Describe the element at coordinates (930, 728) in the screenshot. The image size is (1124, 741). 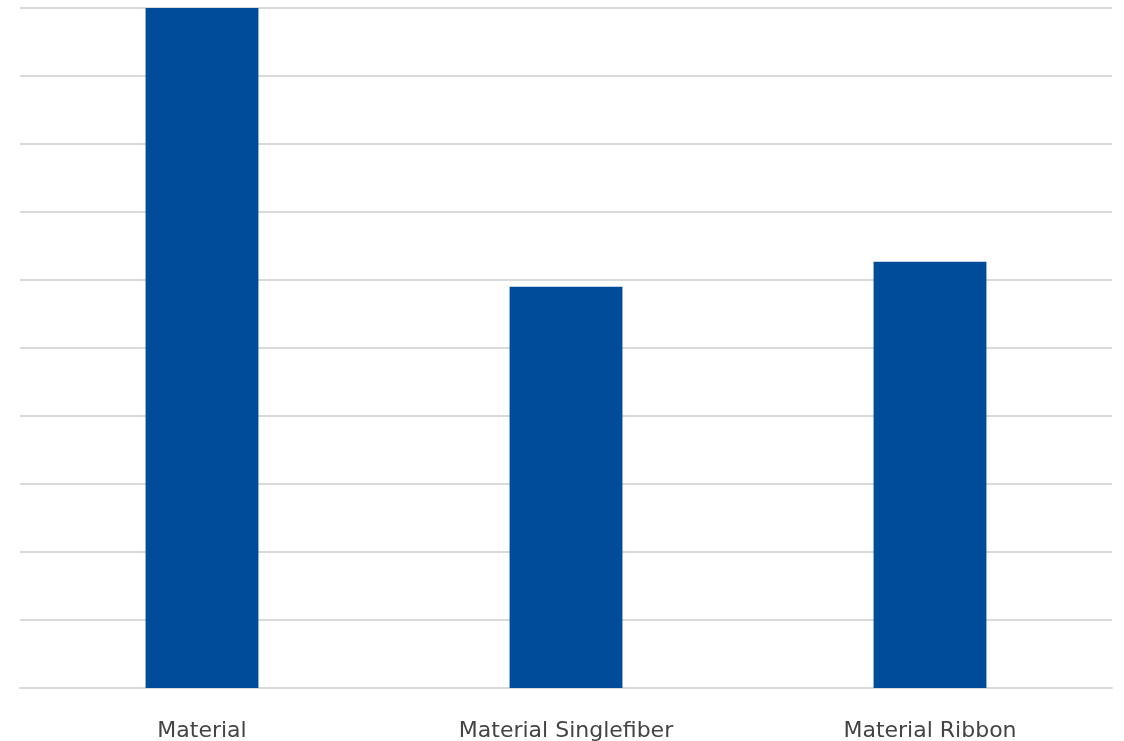
I see `x-tick-label: Material Ribbon` at that location.